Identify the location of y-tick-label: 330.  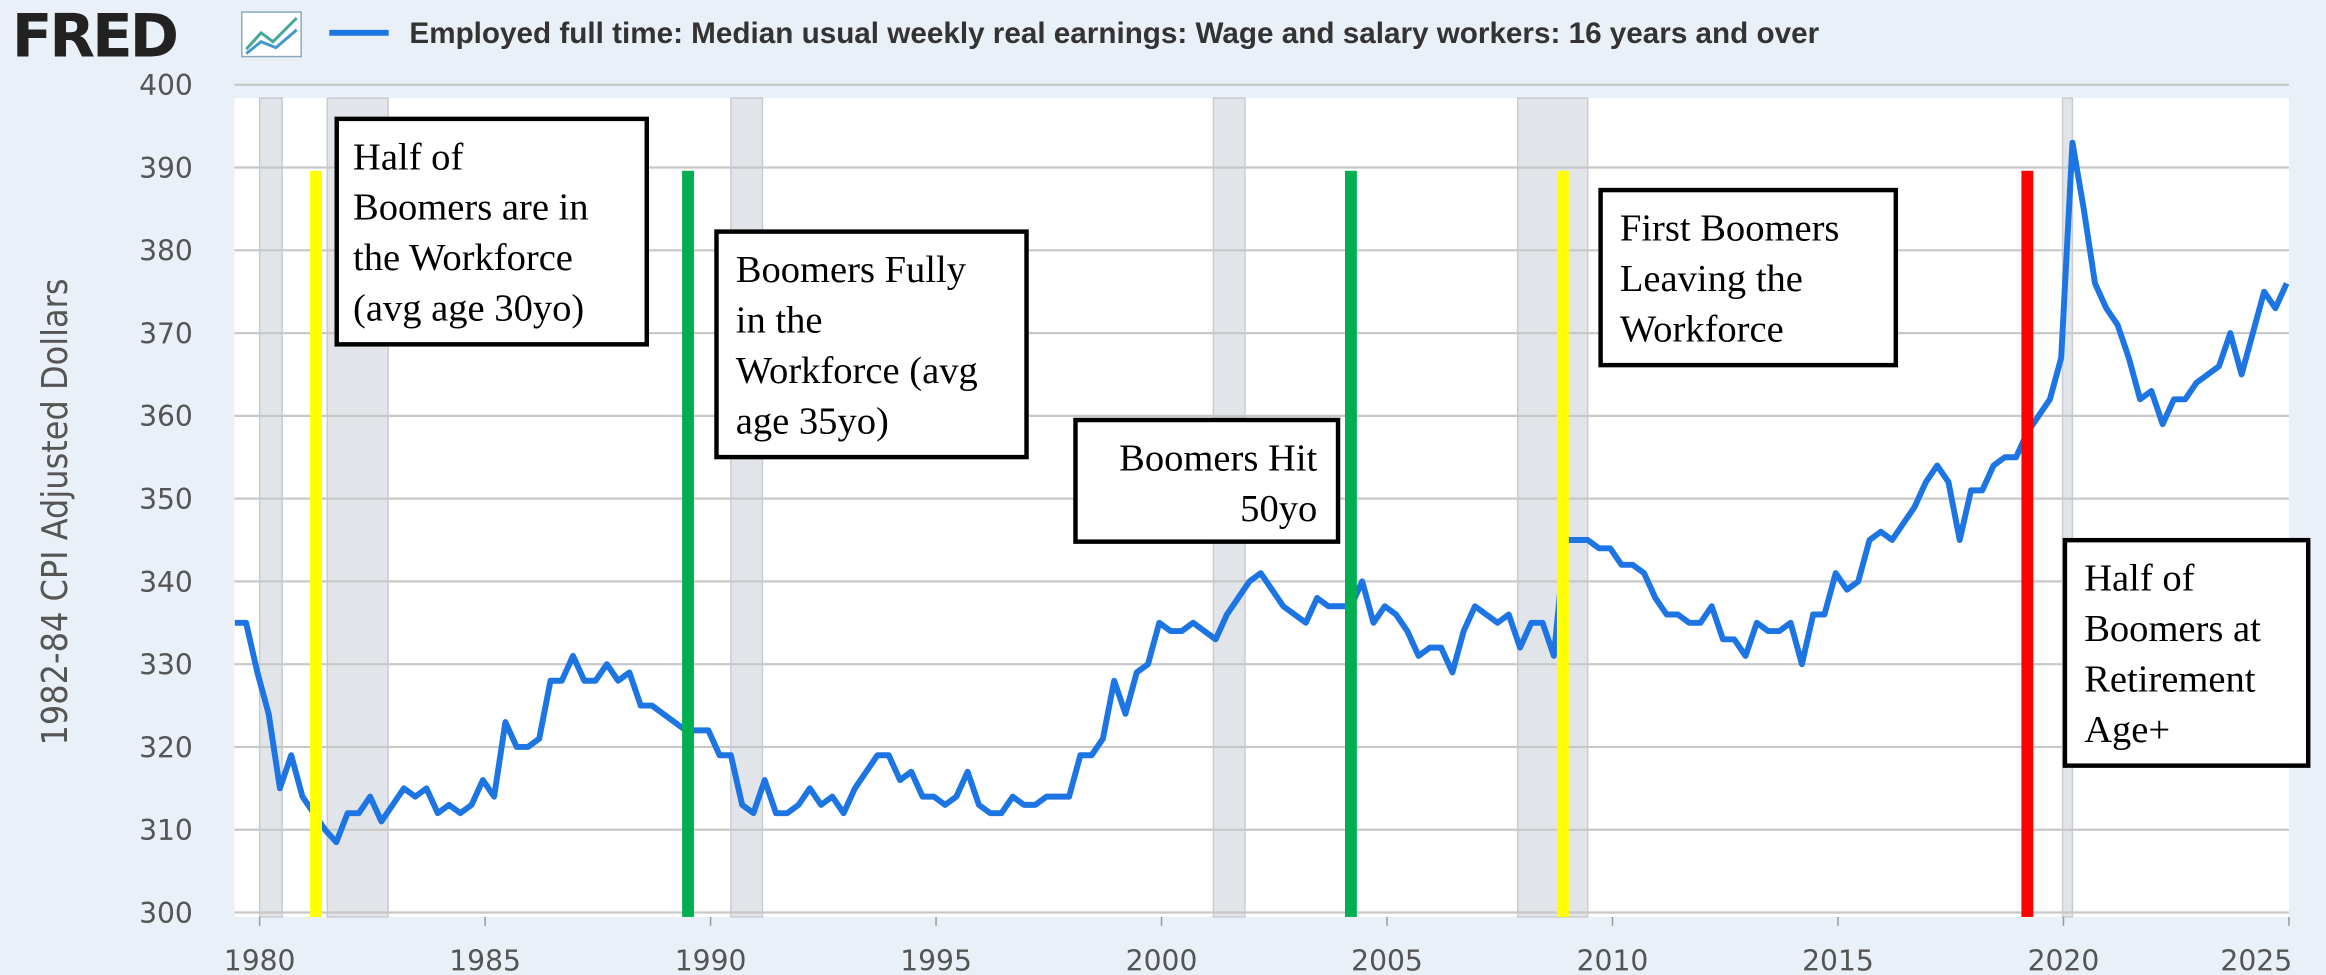
(166, 665).